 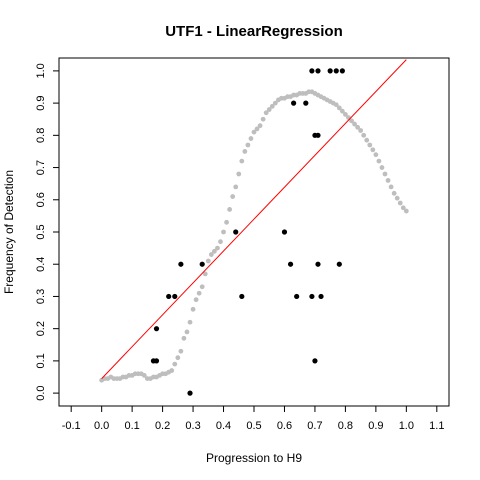 I want to click on x-axis-label: Progression to H9, so click(x=254, y=458).